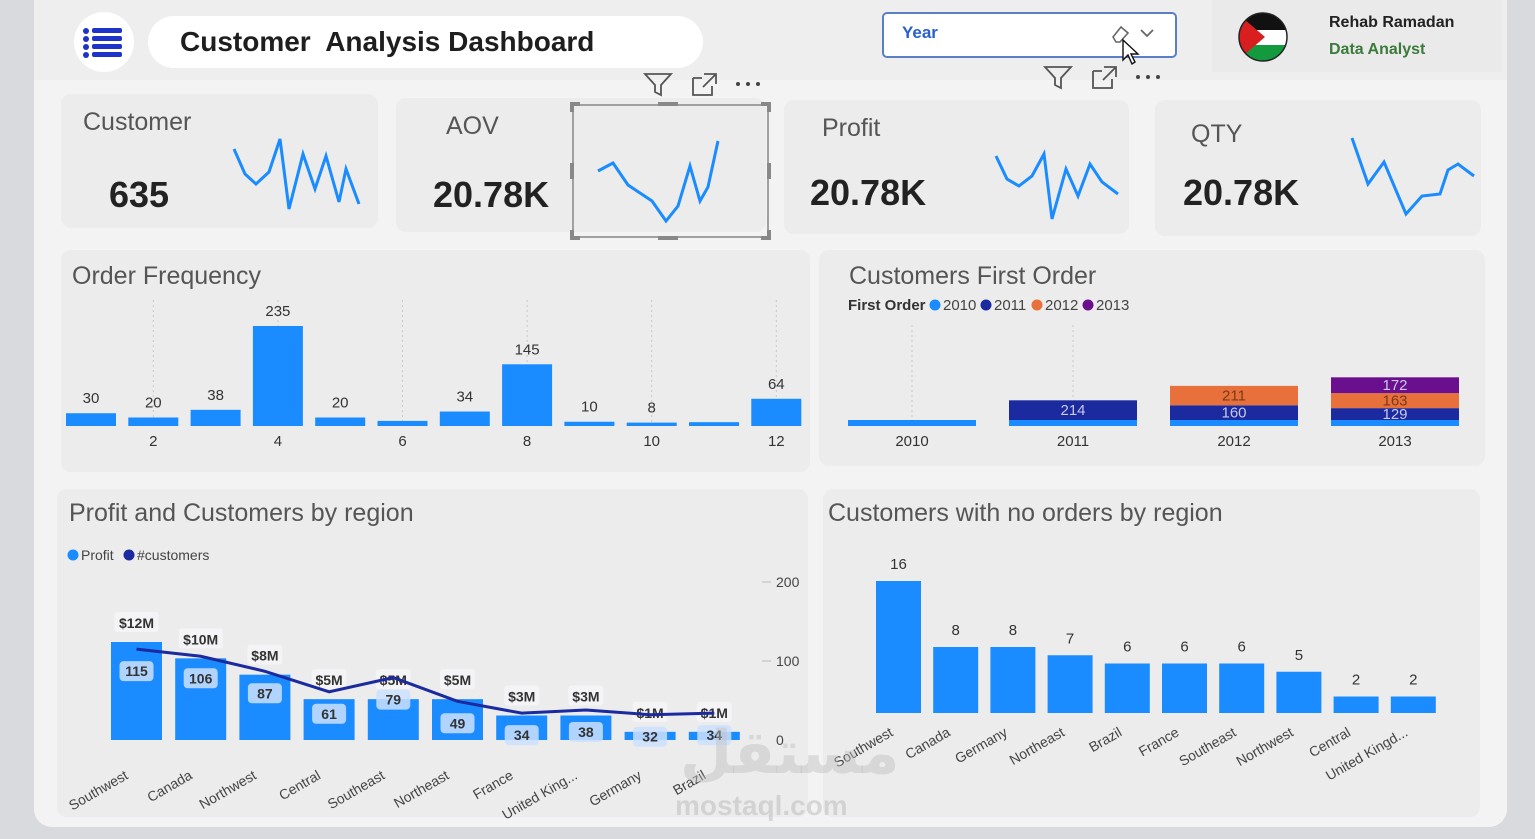  What do you see at coordinates (1217, 134) in the screenshot?
I see `kpi-label: QTY` at bounding box center [1217, 134].